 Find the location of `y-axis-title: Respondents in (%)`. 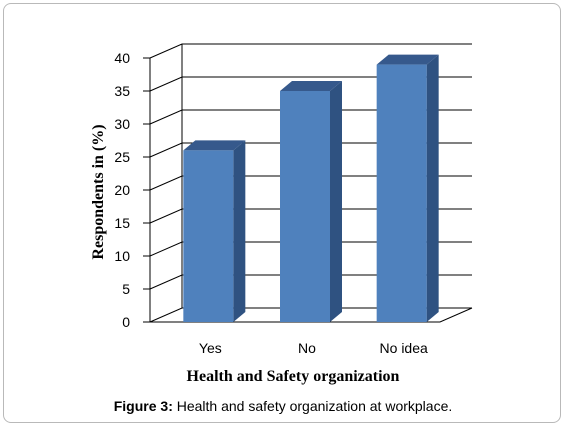

y-axis-title: Respondents in (%) is located at coordinates (98, 191).